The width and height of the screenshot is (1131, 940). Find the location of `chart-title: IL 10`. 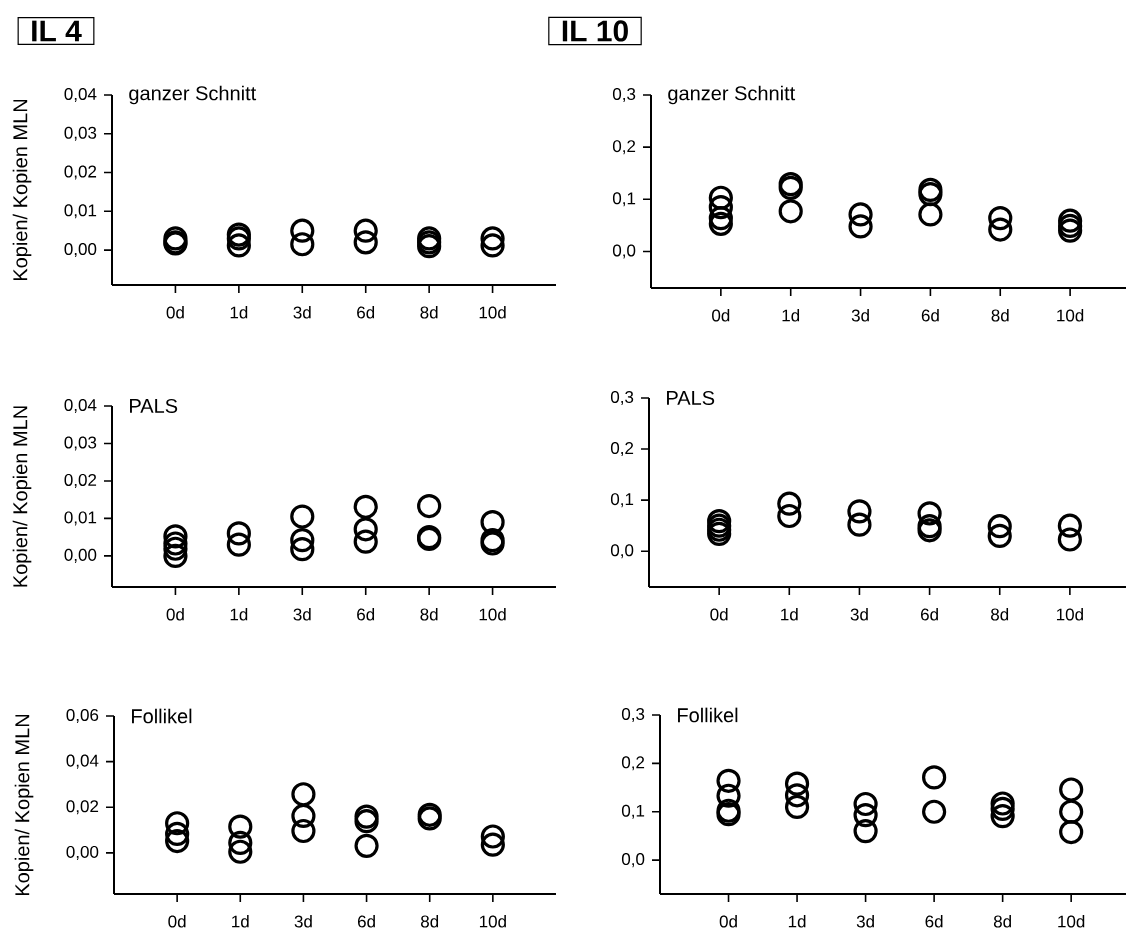

chart-title: IL 10 is located at coordinates (595, 31).